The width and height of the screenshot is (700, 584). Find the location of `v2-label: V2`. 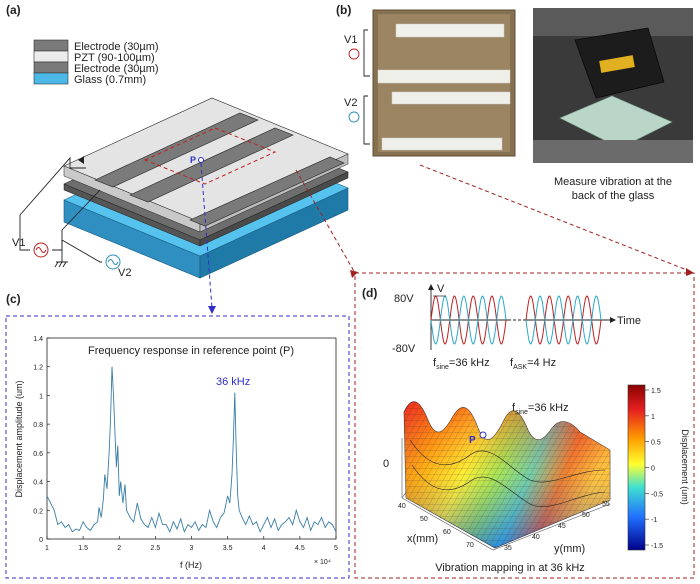

v2-label: V2 is located at coordinates (124, 273).